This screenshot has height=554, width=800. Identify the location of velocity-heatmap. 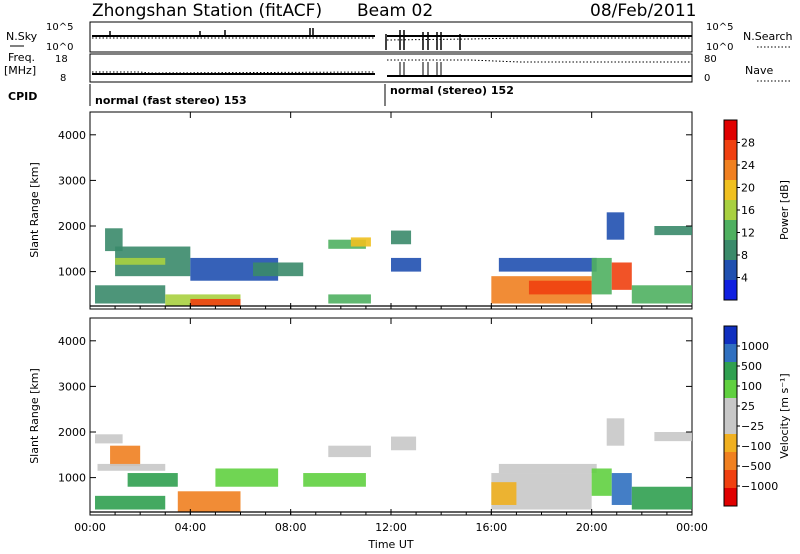
(391, 465).